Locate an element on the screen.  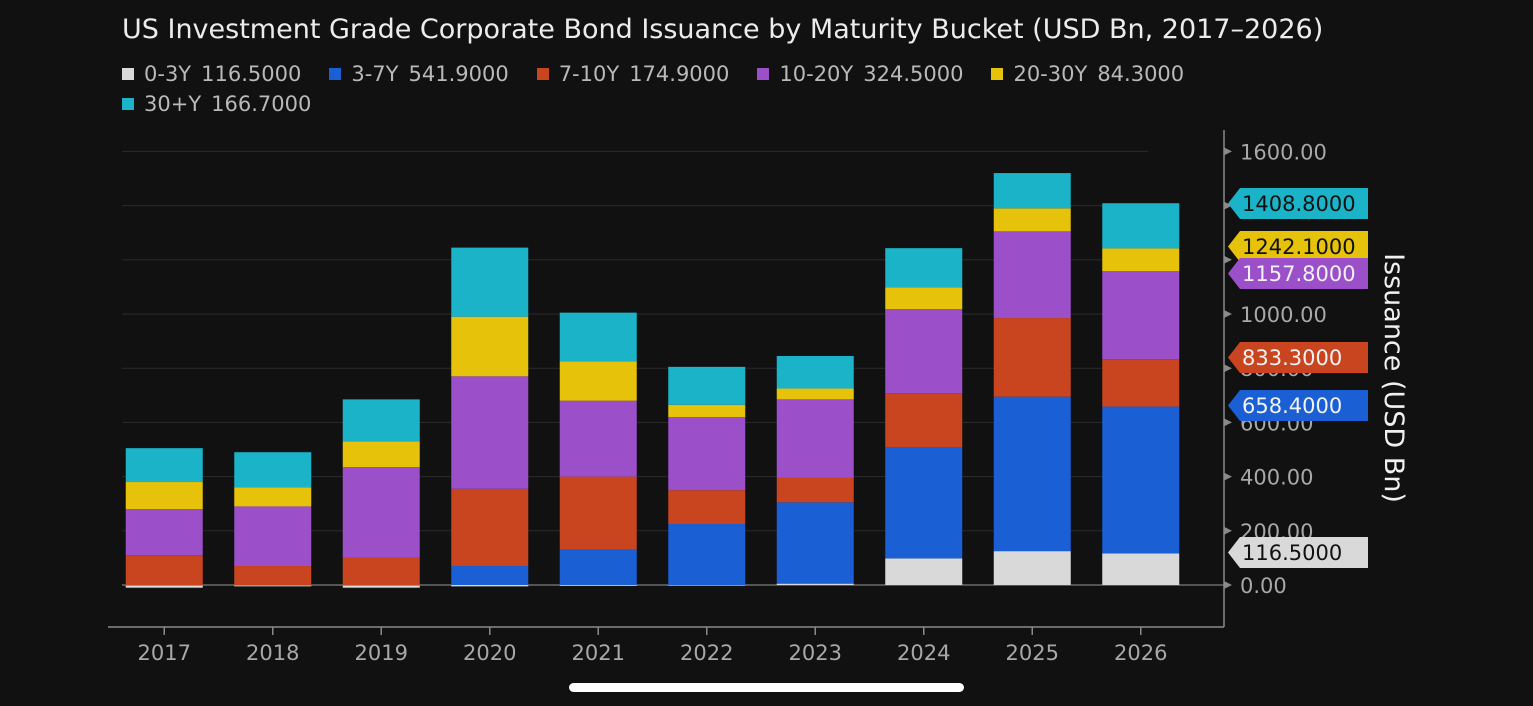
y-tick-label: 400.00 is located at coordinates (1276, 478).